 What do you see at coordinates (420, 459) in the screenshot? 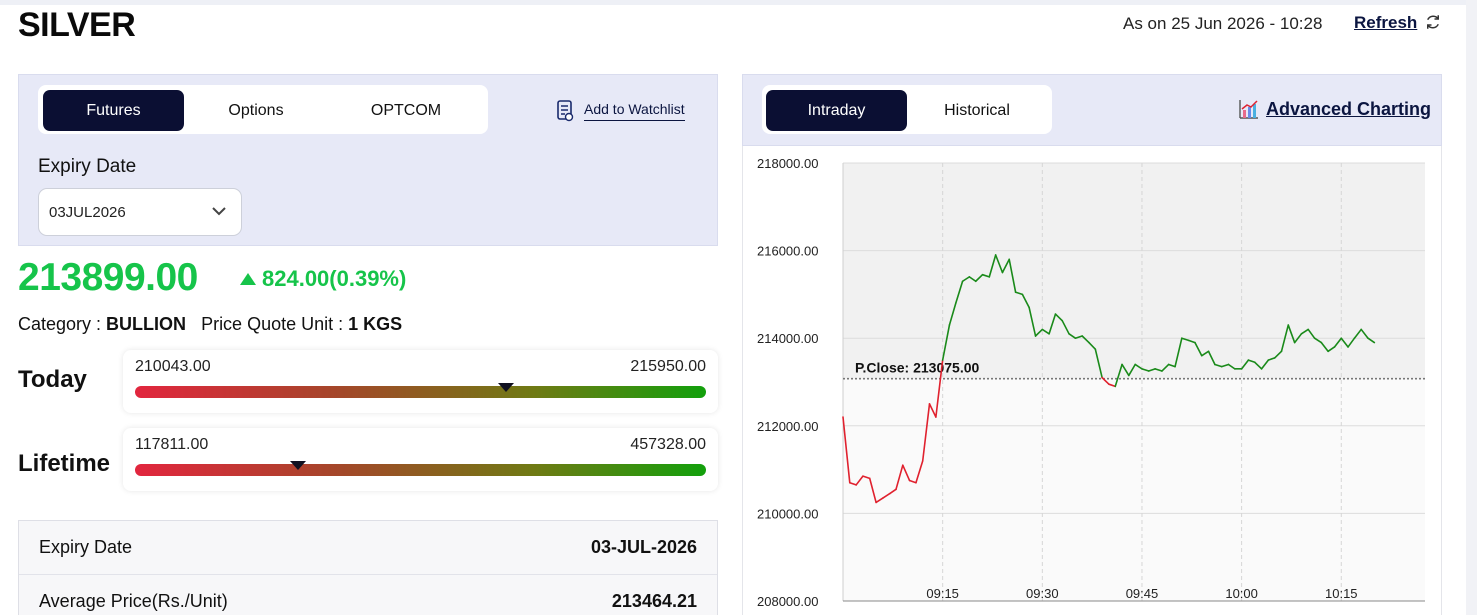
I see `lifetime-range-card: 117811.00 457328.00` at bounding box center [420, 459].